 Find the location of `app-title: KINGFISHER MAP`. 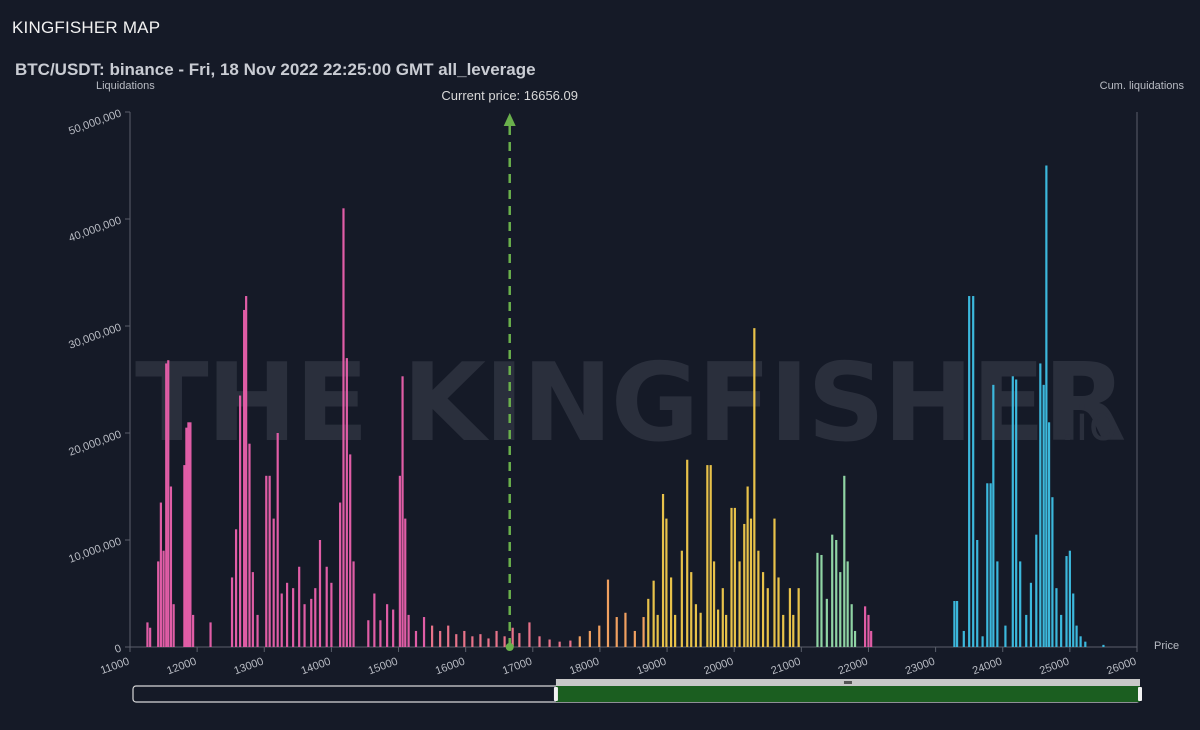

app-title: KINGFISHER MAP is located at coordinates (86, 27).